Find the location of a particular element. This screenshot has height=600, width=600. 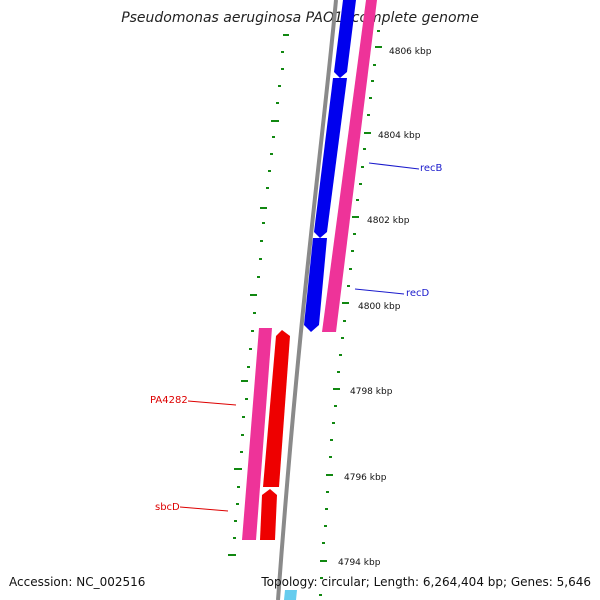

coordinate-track is located at coordinates (350, 313).